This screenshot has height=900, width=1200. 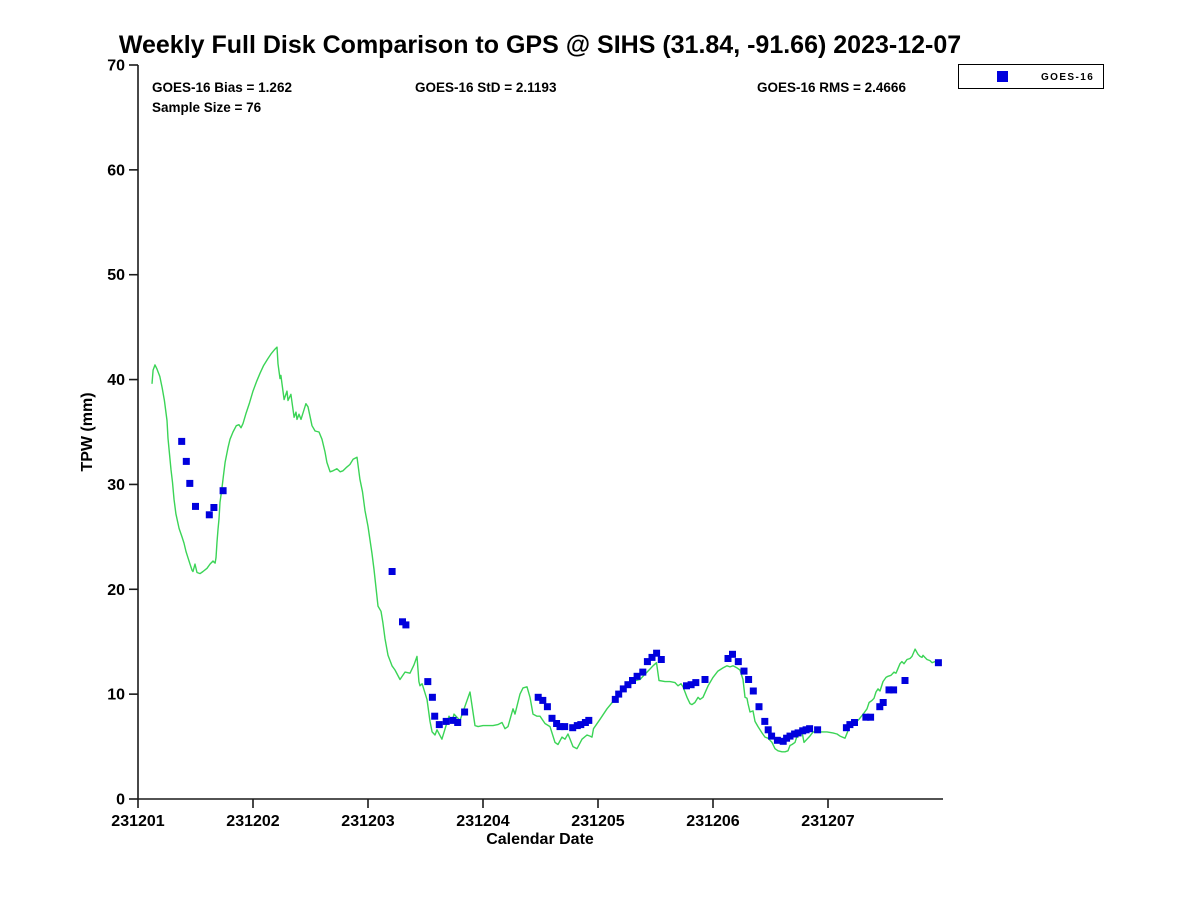 What do you see at coordinates (712, 821) in the screenshot?
I see `x-tick-label: 231206` at bounding box center [712, 821].